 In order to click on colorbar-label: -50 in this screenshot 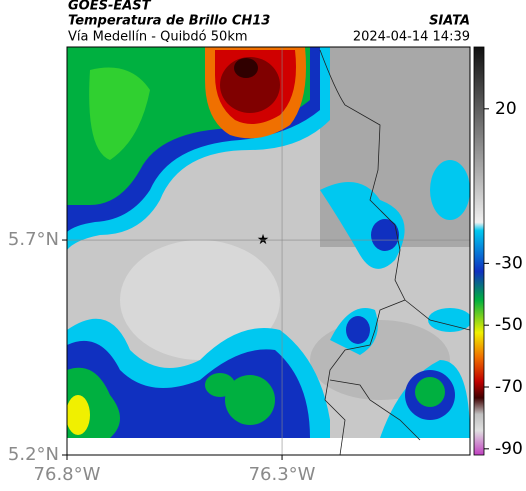, I will do `click(509, 325)`.